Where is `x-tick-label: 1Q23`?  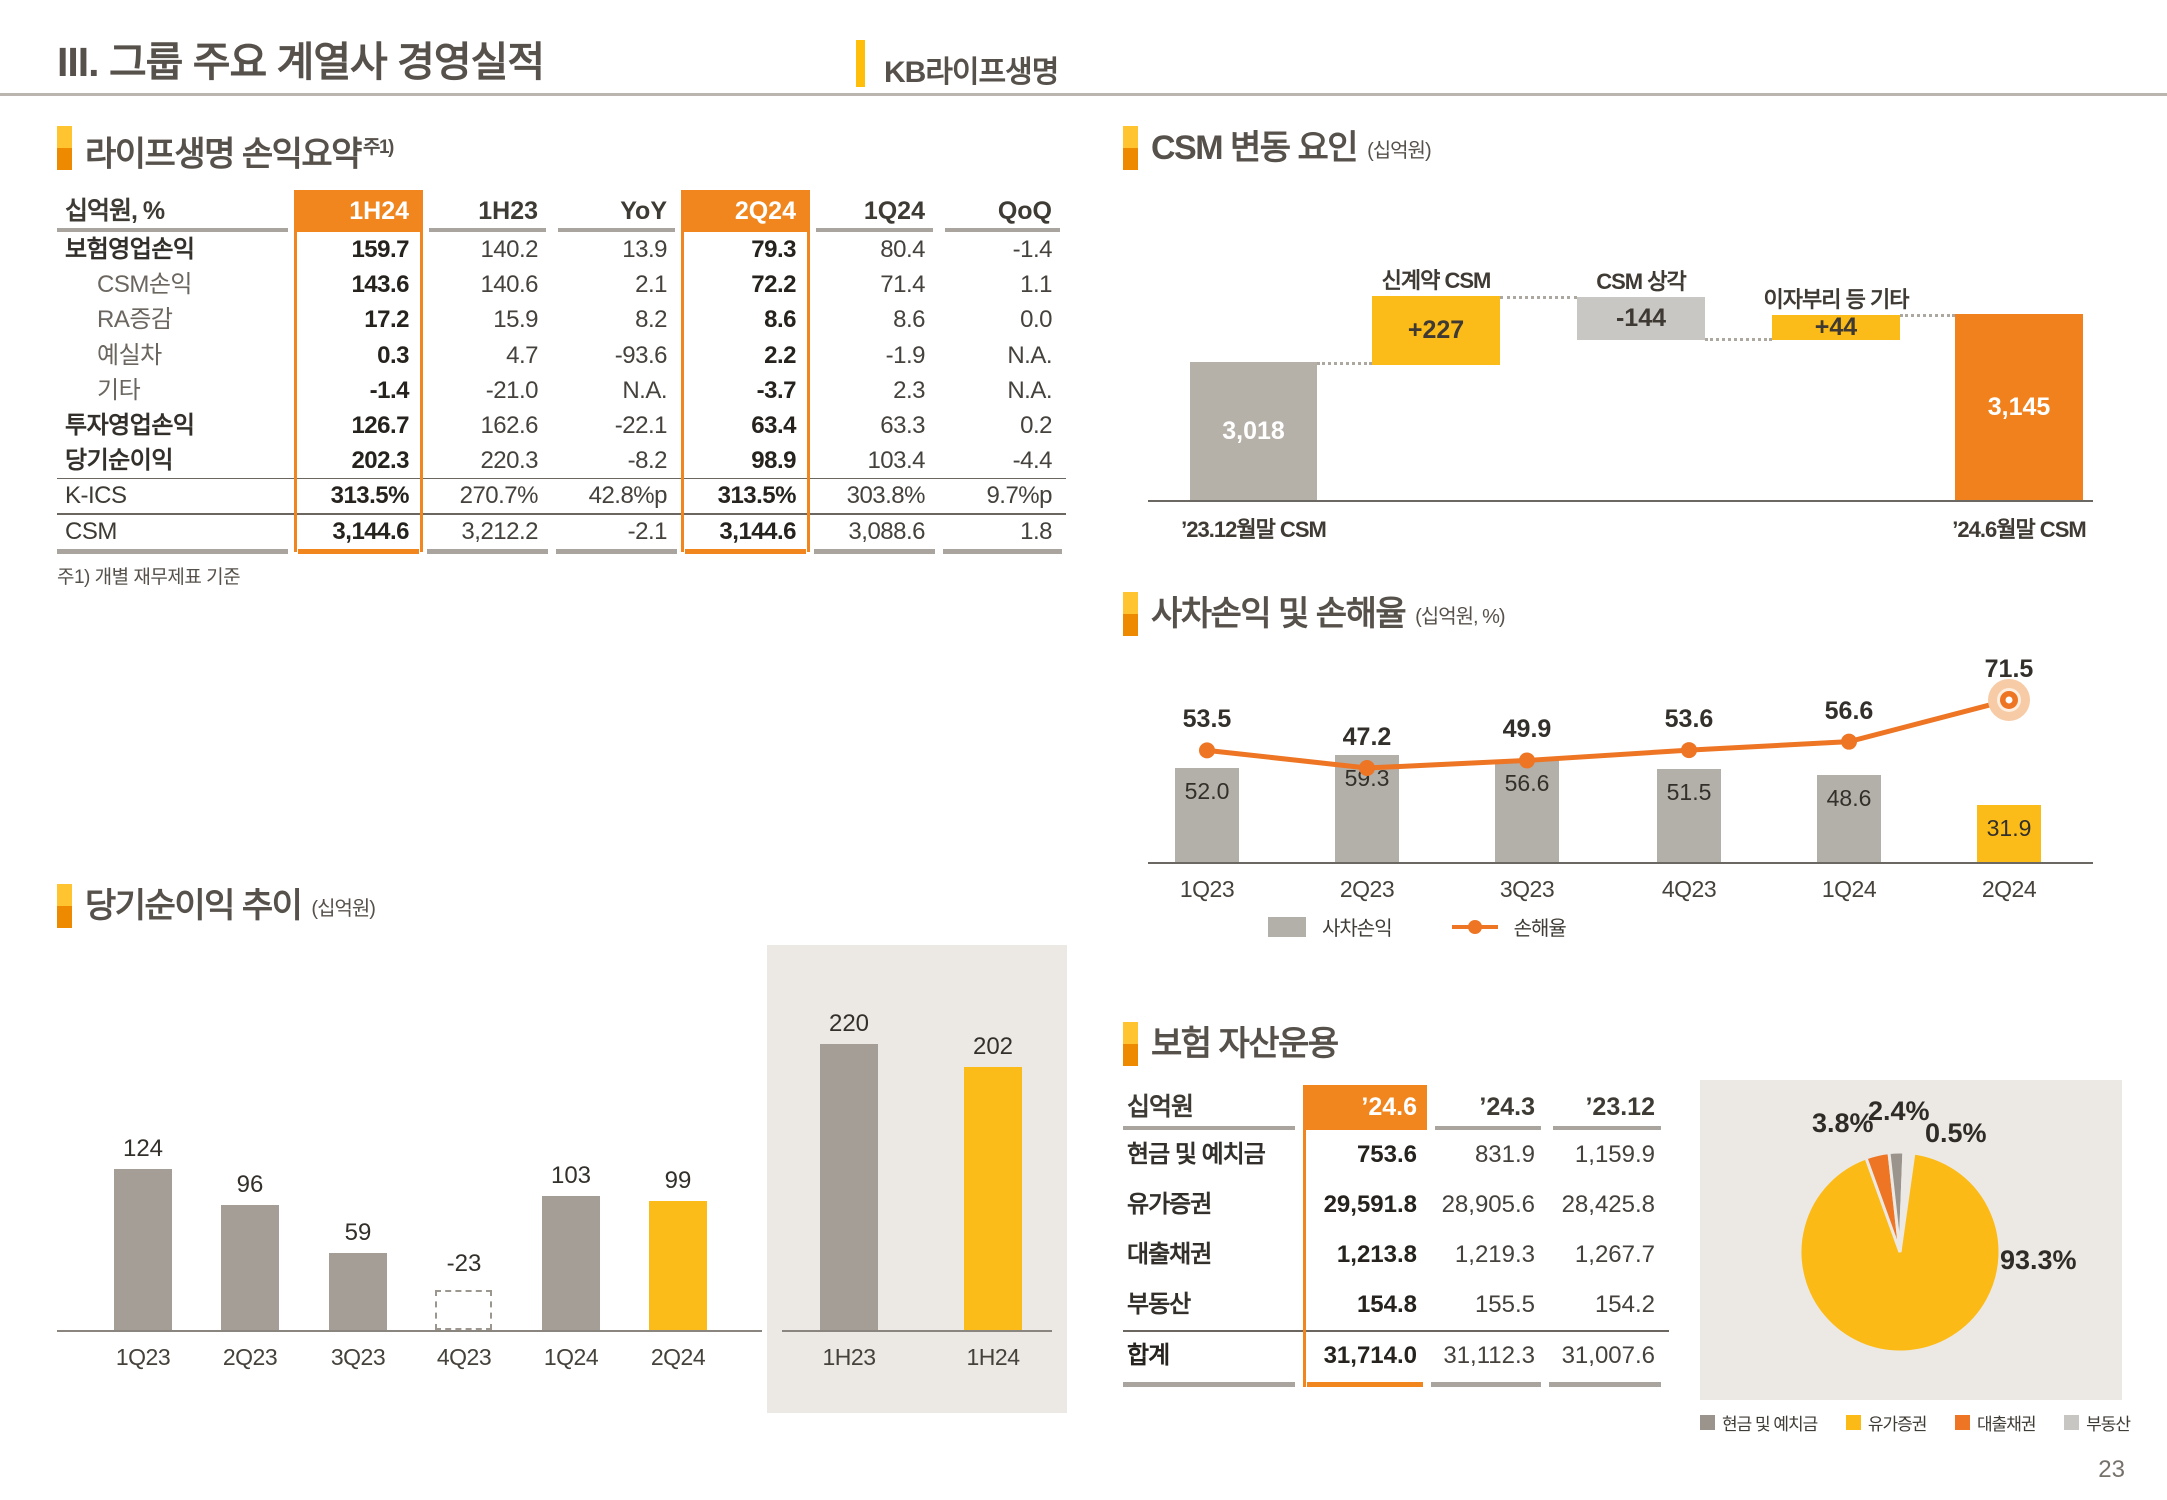 x-tick-label: 1Q23 is located at coordinates (1207, 889).